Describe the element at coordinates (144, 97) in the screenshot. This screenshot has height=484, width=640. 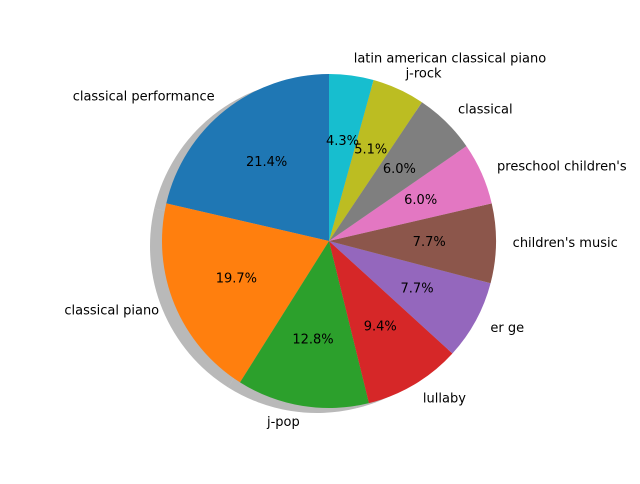
I see `category-label-classical-performance: classical performance` at that location.